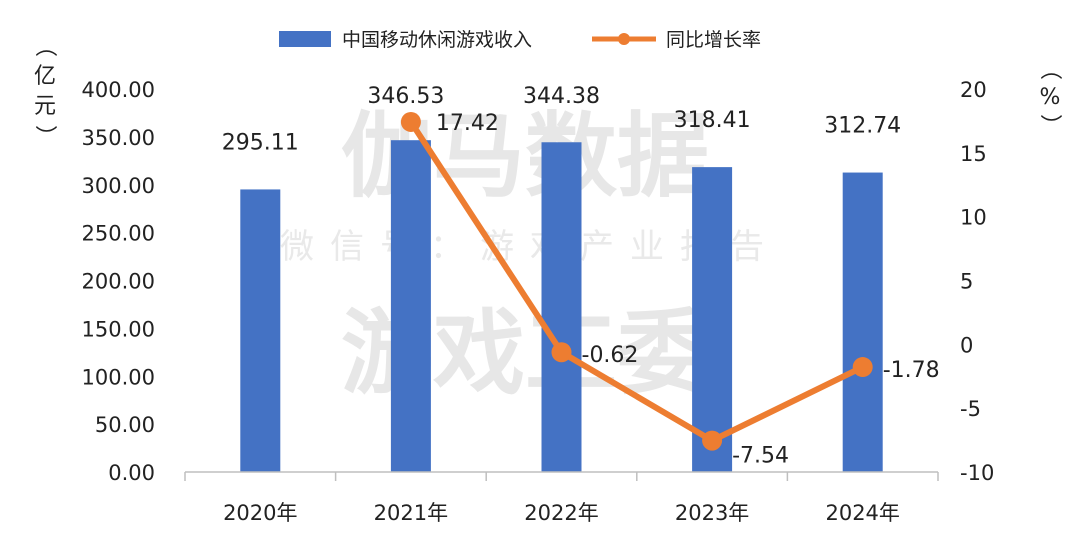 This screenshot has height=547, width=1080. I want to click on line-value-label: 17.42, so click(467, 123).